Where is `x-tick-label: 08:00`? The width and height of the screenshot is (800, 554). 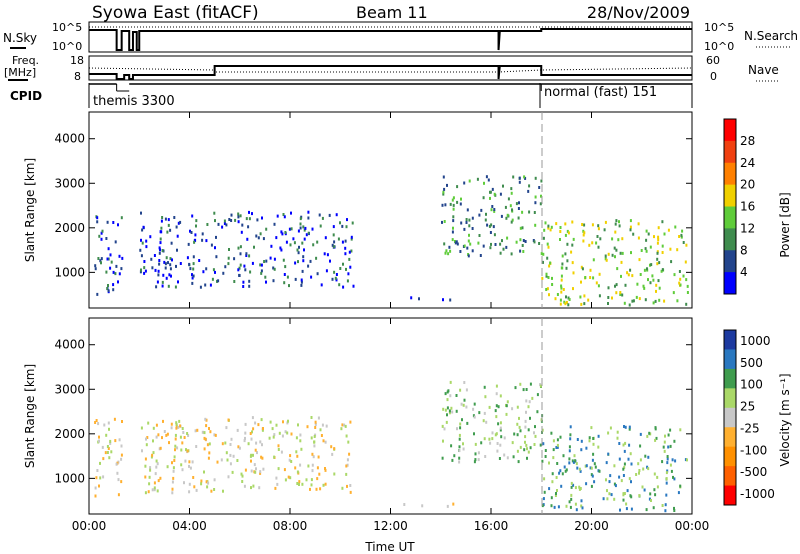
x-tick-label: 08:00 is located at coordinates (290, 526).